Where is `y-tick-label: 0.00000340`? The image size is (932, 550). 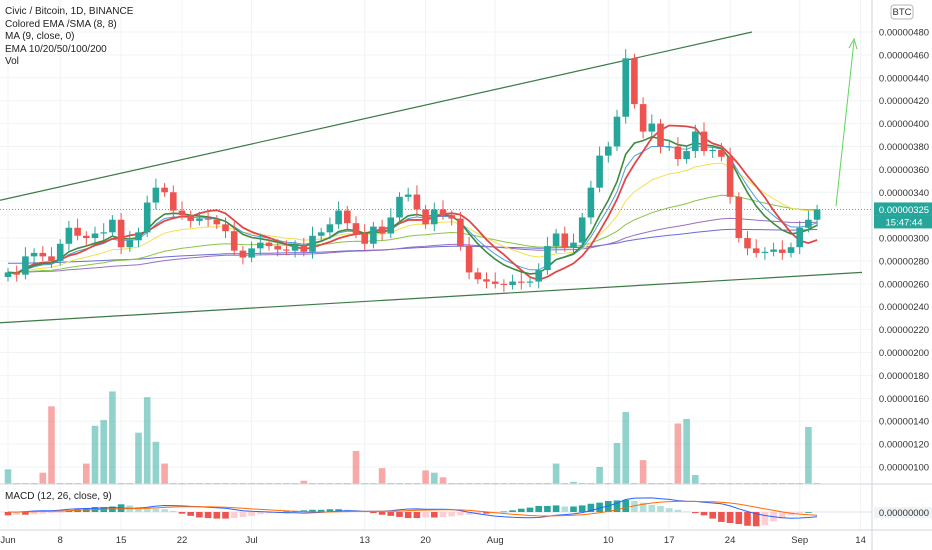 y-tick-label: 0.00000340 is located at coordinates (904, 193).